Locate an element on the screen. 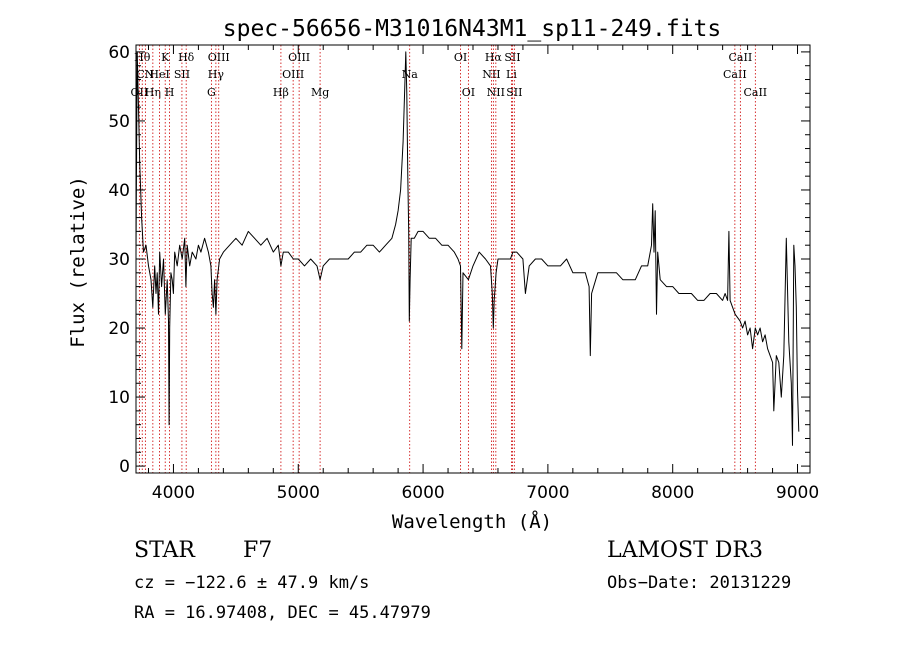 This screenshot has height=649, width=900. marker-label-23: SII is located at coordinates (512, 57).